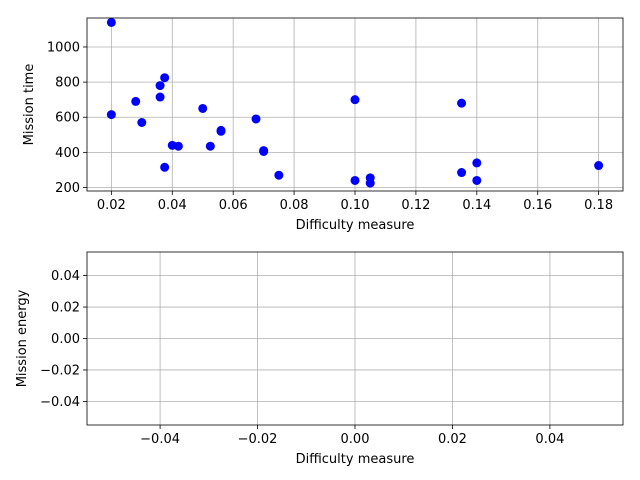 The image size is (640, 480). What do you see at coordinates (355, 439) in the screenshot?
I see `x-tick-label: 0.00` at bounding box center [355, 439].